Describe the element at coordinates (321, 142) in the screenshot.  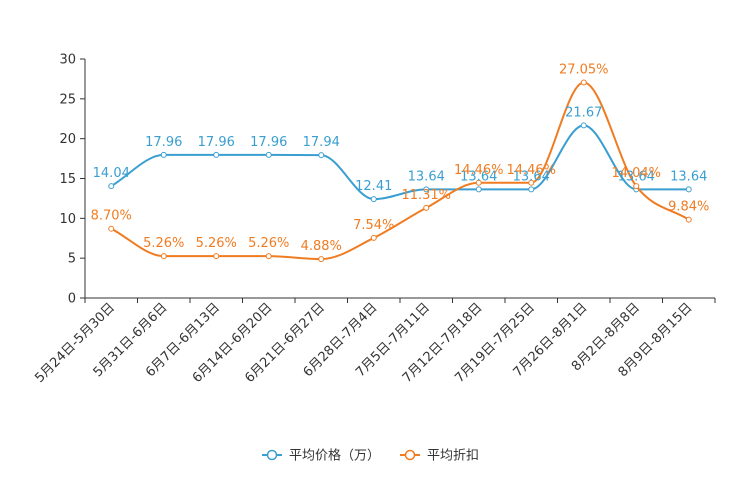
I see `data-label: 17.94` at that location.